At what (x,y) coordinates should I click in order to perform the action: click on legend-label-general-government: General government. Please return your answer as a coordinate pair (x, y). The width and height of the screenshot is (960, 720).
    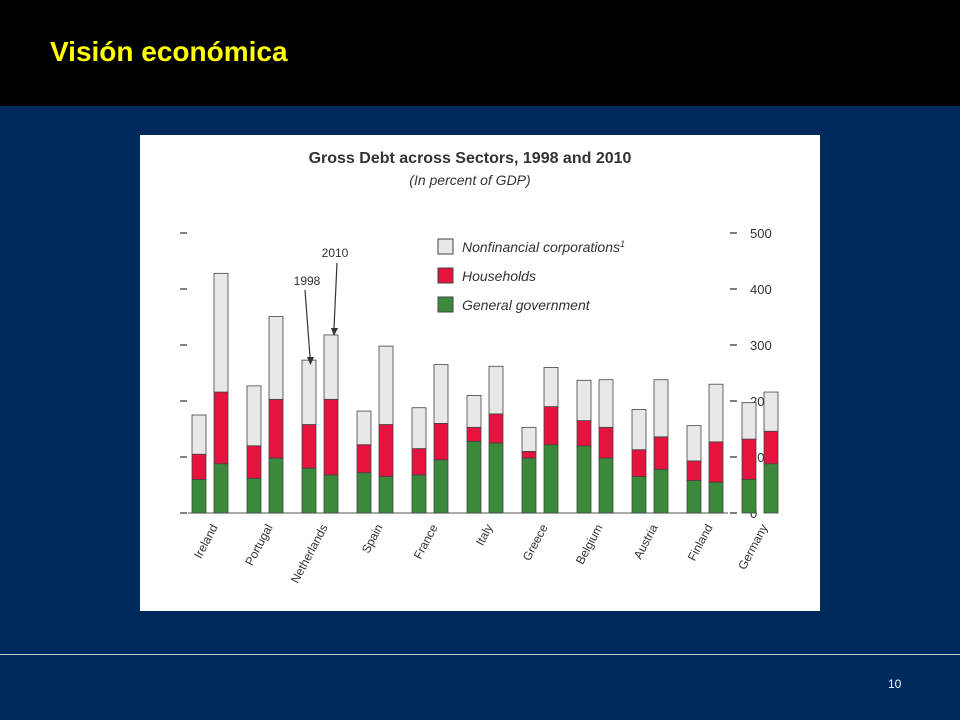
    Looking at the image, I should click on (526, 305).